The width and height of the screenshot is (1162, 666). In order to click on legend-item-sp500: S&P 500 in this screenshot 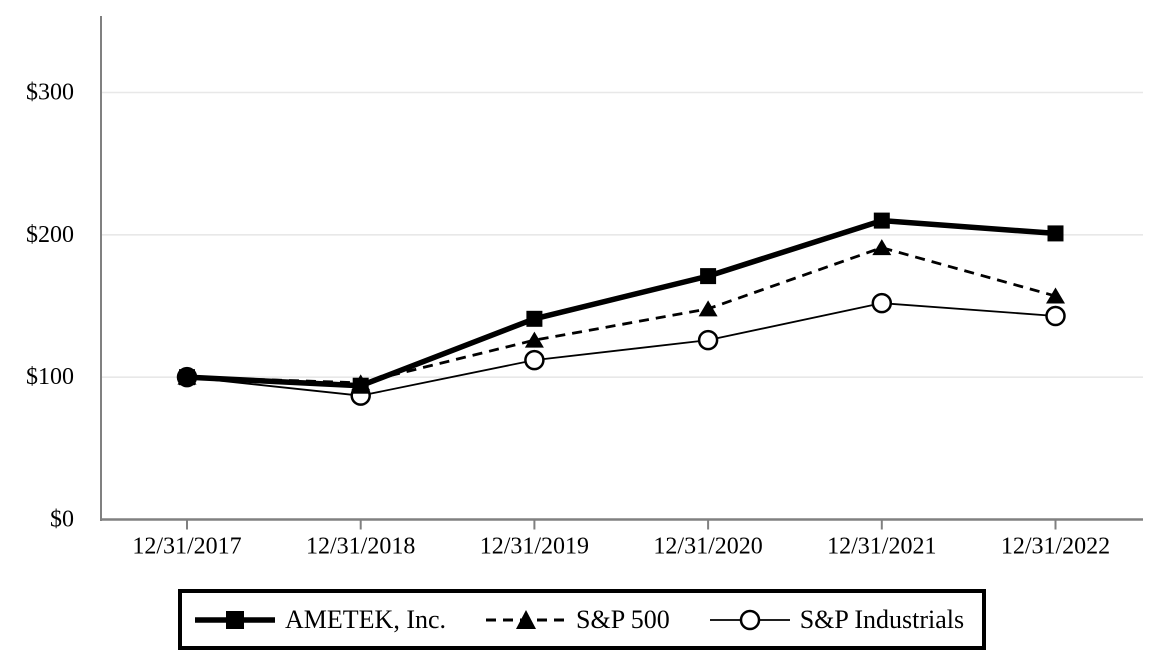, I will do `click(578, 619)`.